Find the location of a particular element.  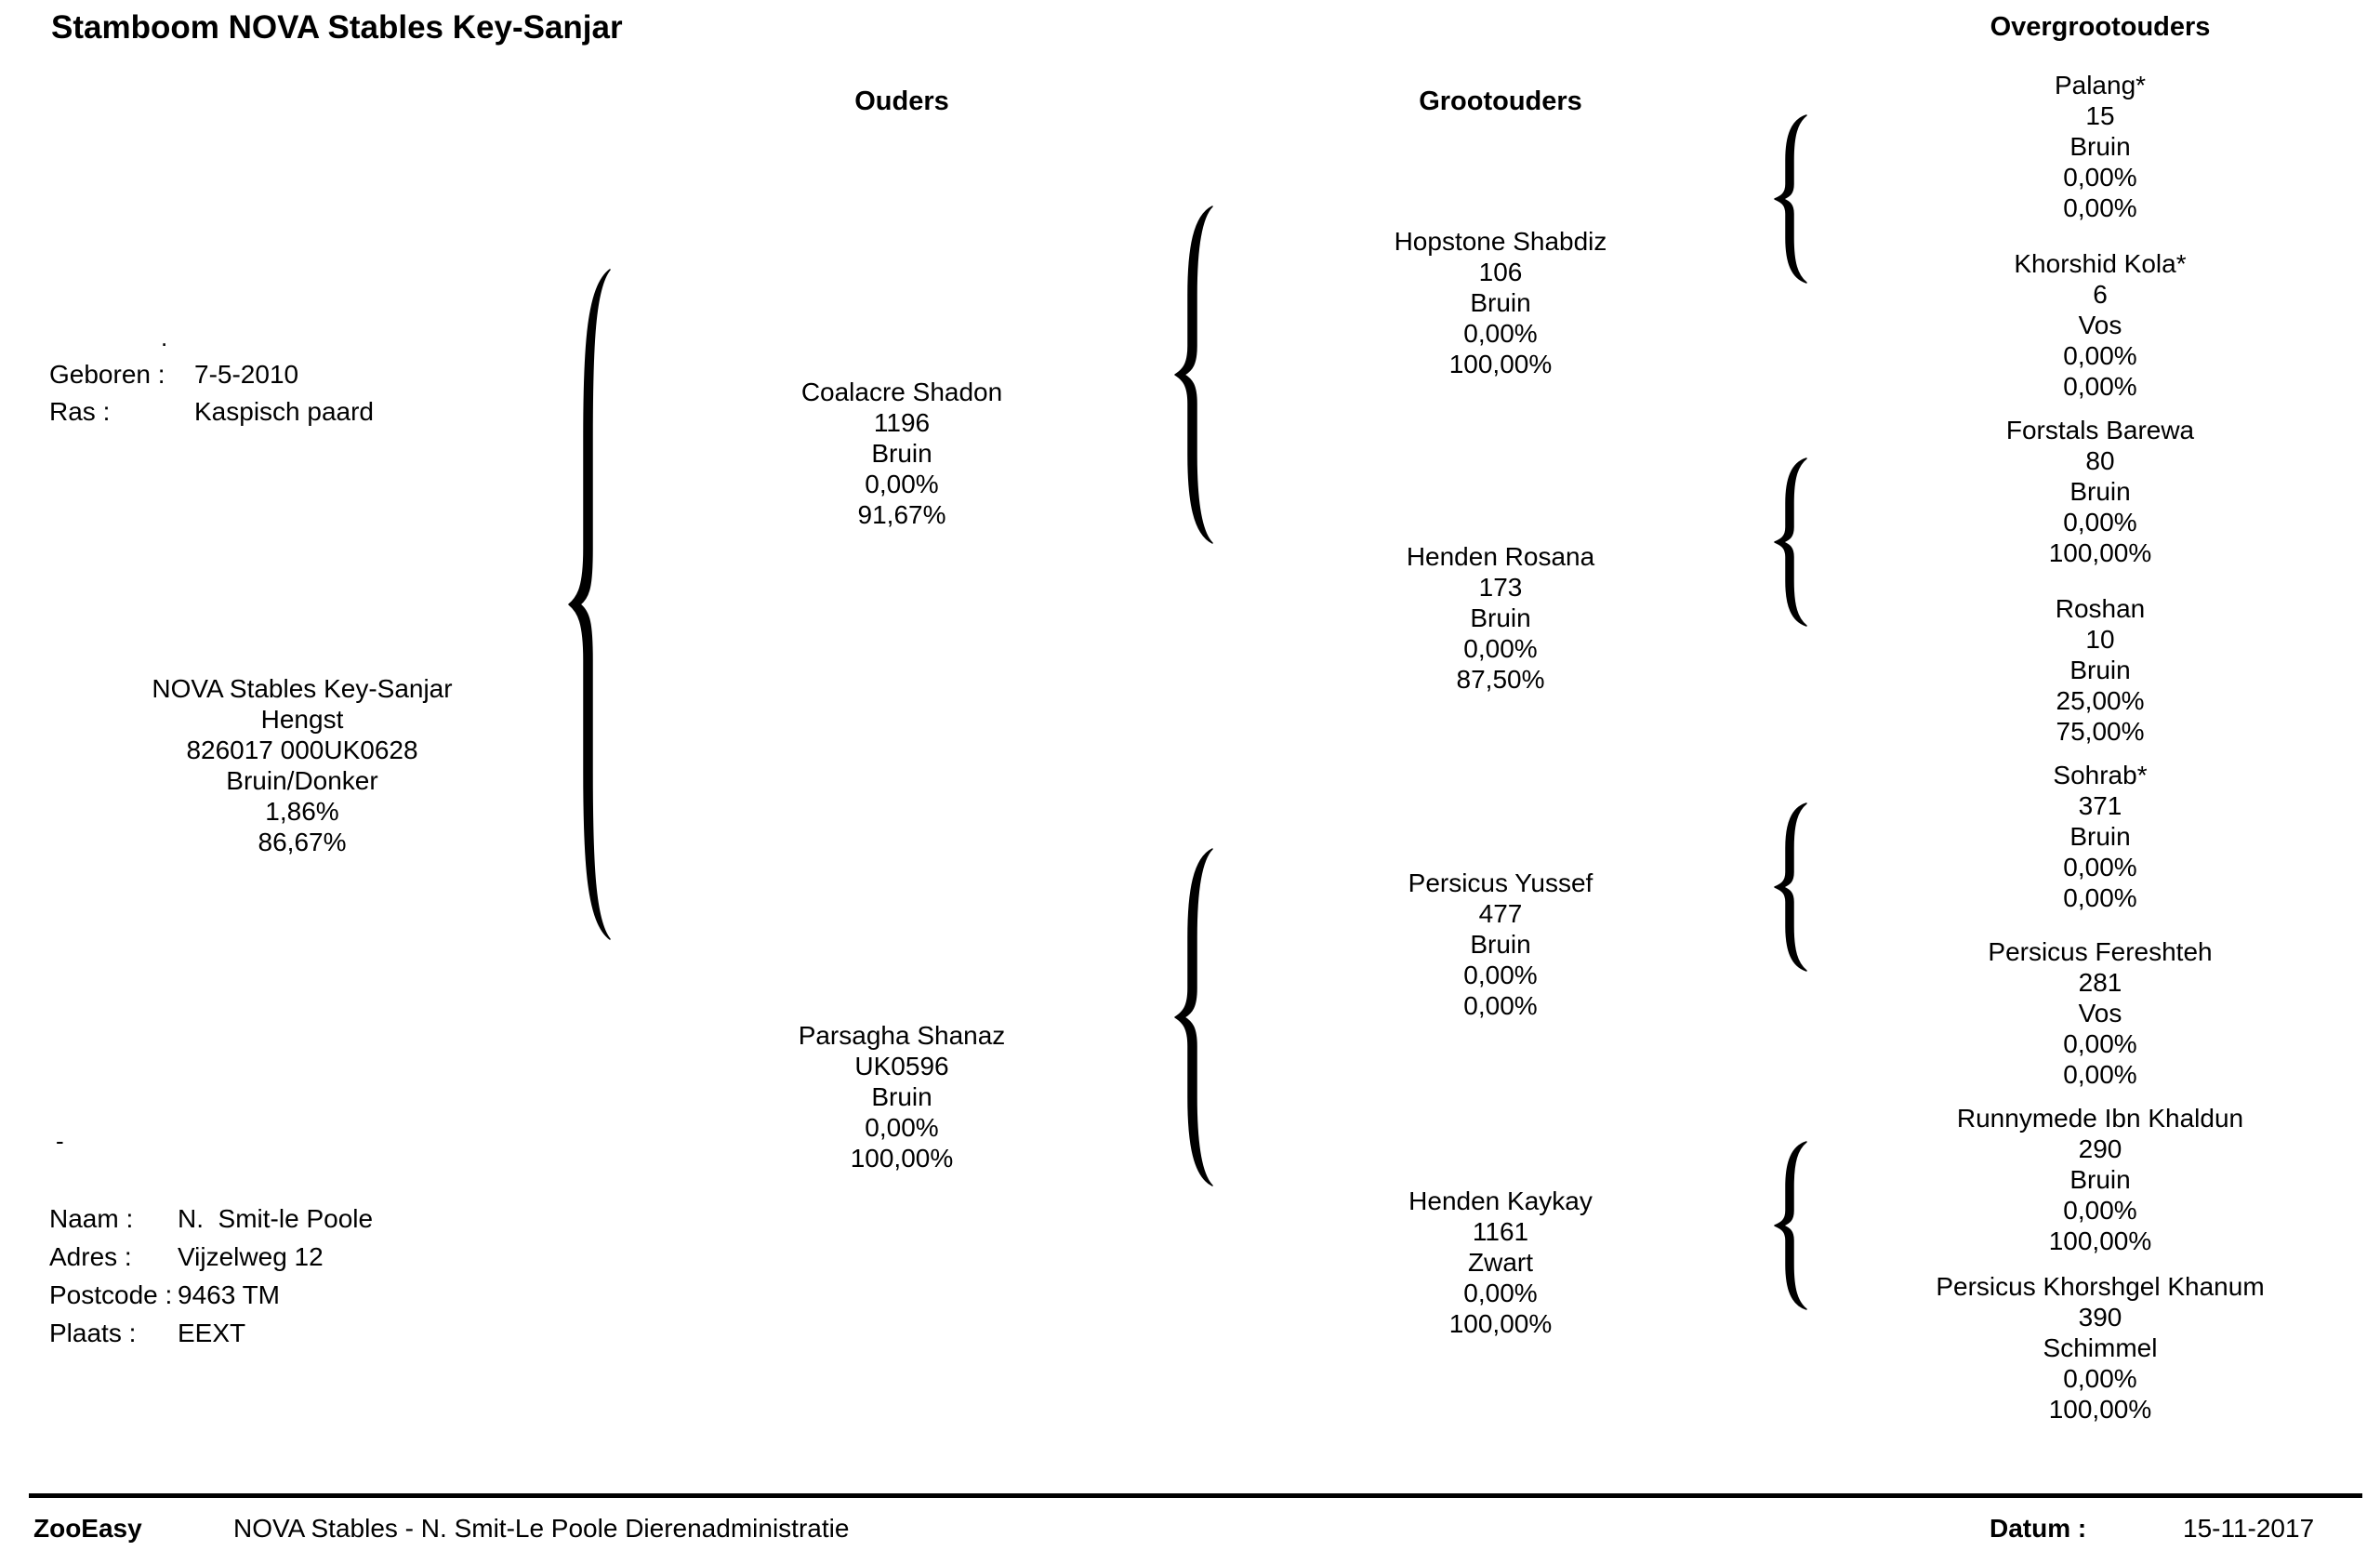

owner-address-label: Adres : is located at coordinates (90, 1256).